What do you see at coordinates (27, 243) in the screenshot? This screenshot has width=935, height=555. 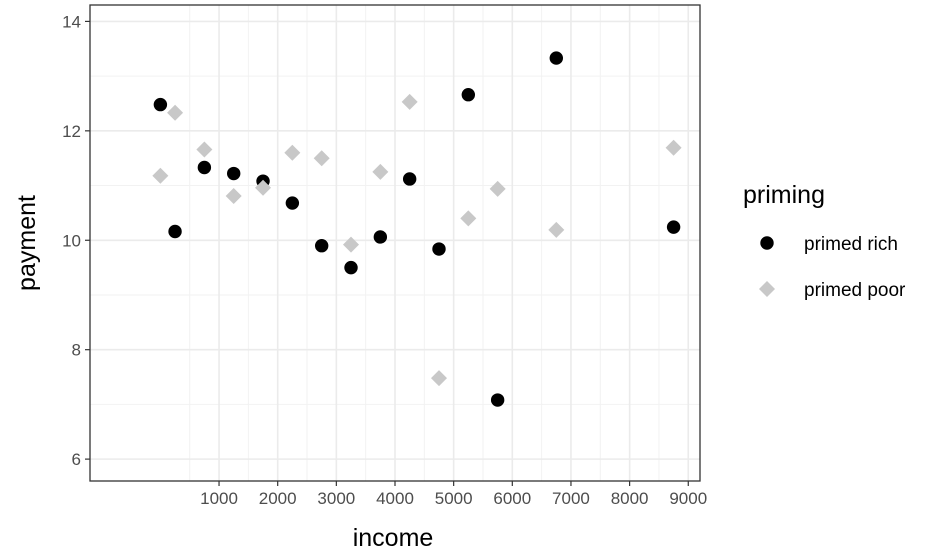 I see `y-axis-title: payment` at bounding box center [27, 243].